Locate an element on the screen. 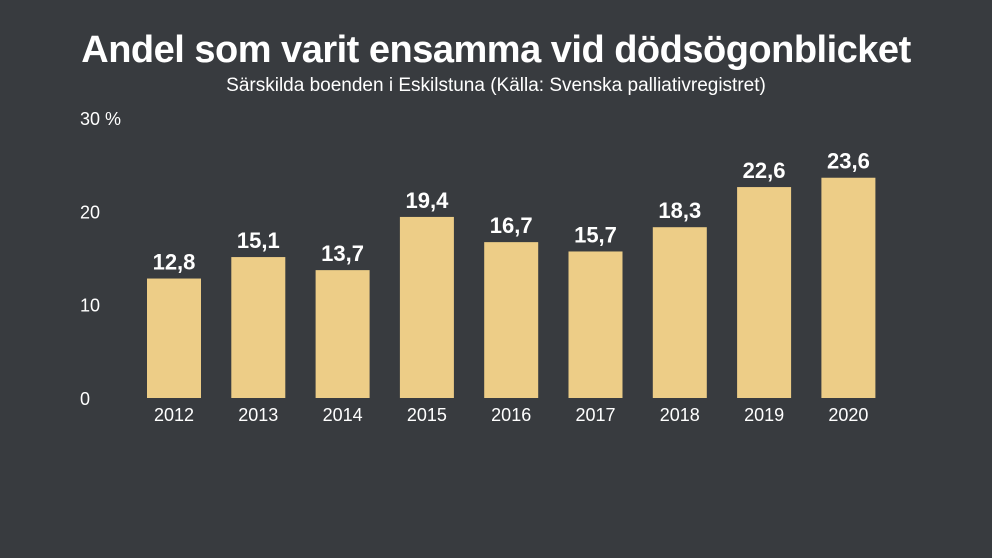 This screenshot has height=558, width=992. x-axis: 2012 2013 2014 2015 2016 2017 2018 2019 2020 is located at coordinates (511, 415).